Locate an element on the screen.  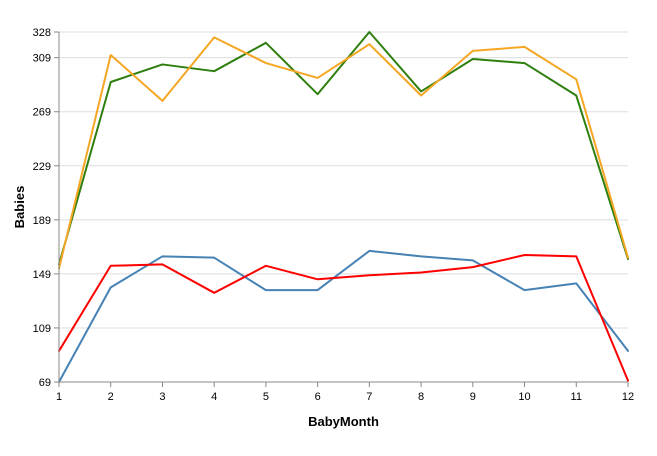
x-tick-label: 7 is located at coordinates (369, 397).